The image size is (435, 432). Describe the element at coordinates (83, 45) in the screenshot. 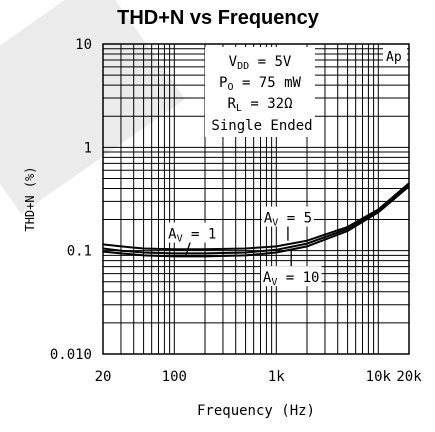

I see `y-tick-label: 10` at that location.